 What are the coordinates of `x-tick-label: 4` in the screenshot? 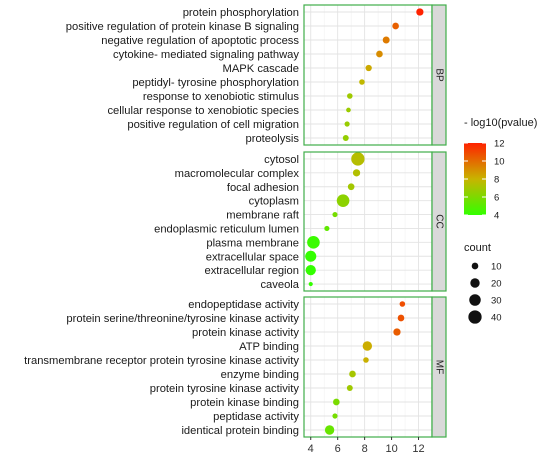 It's located at (311, 449).